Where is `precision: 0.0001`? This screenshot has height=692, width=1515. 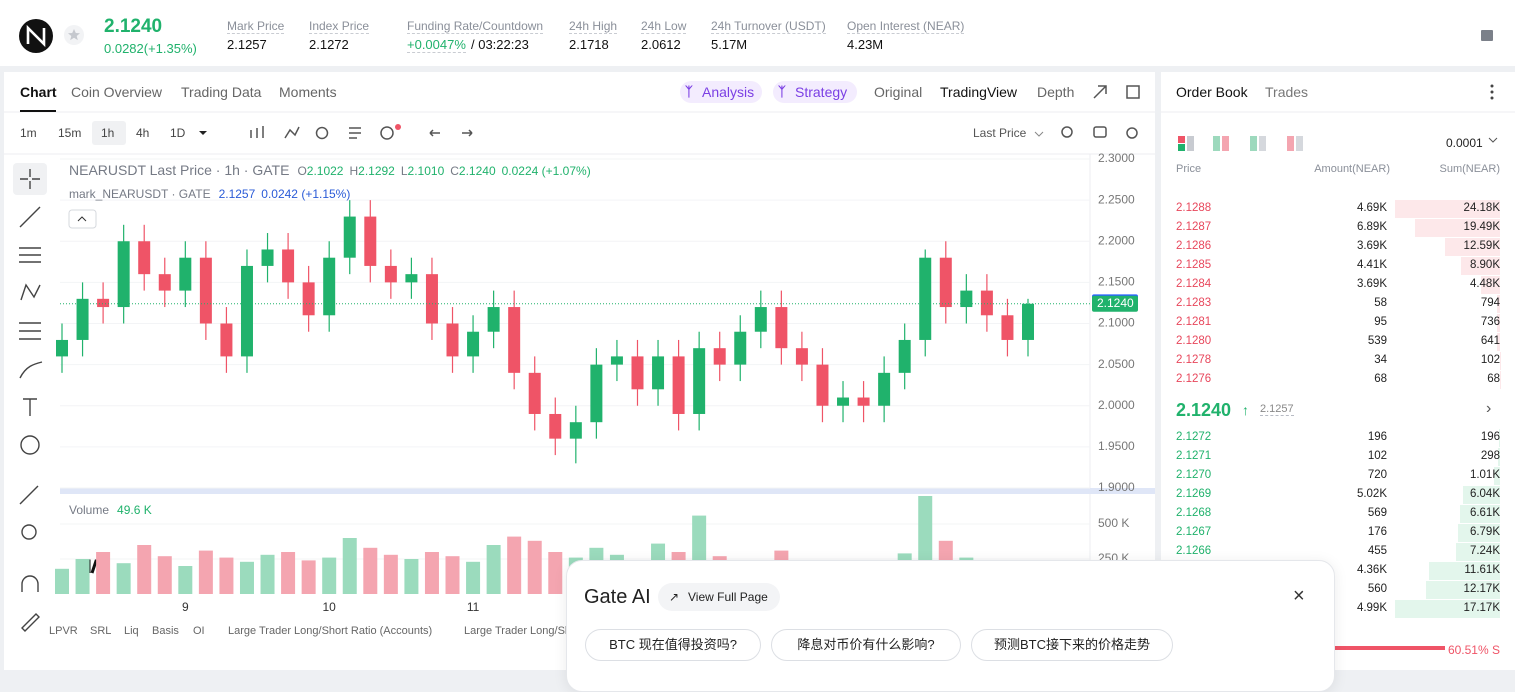
precision: 0.0001 is located at coordinates (1464, 143).